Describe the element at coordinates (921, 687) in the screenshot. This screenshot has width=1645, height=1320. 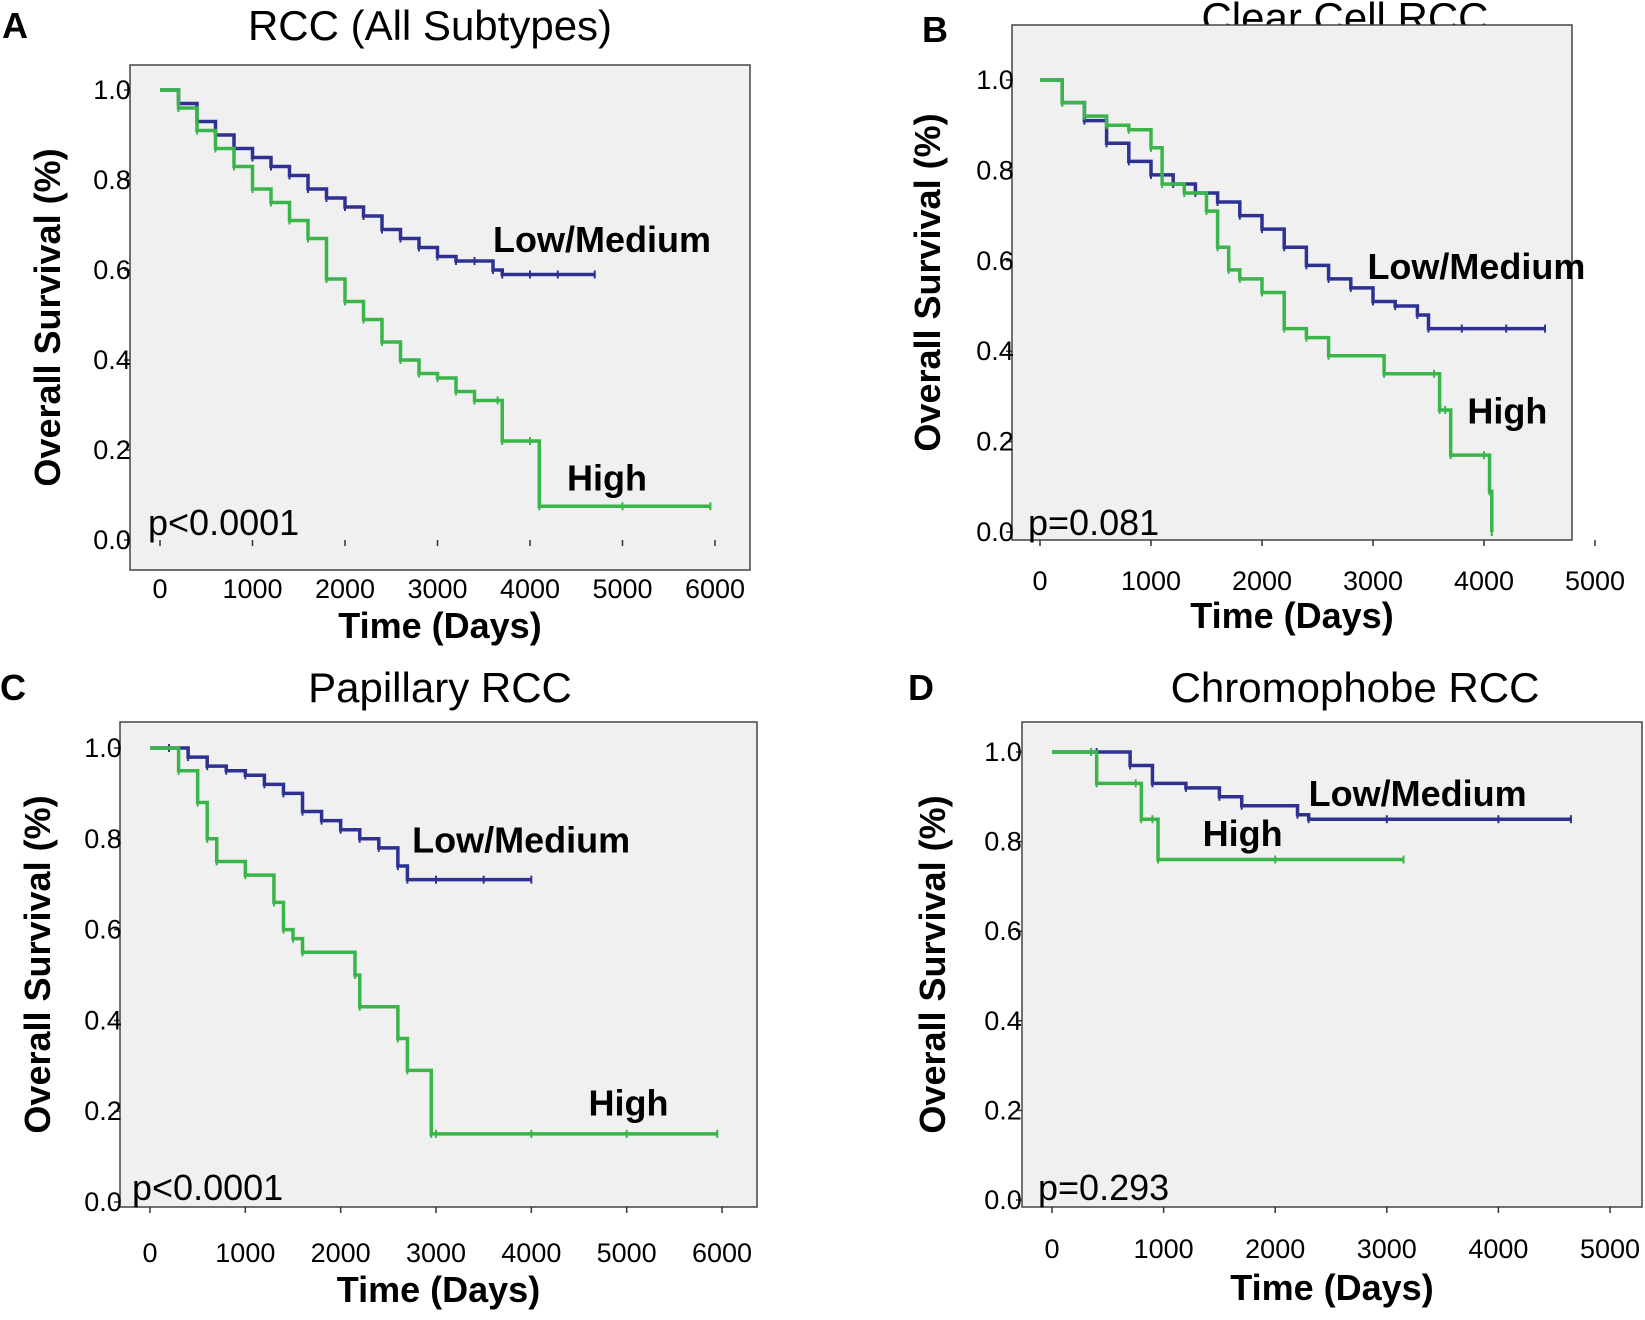
I see `panel-letter: D` at that location.